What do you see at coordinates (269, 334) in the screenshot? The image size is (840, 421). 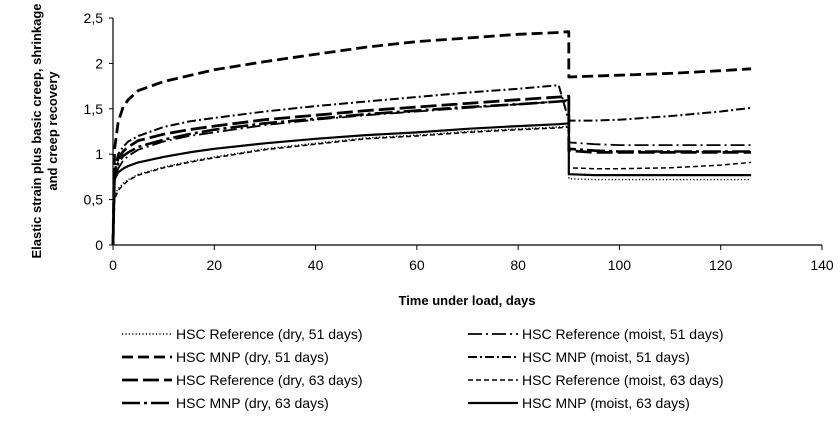 I see `legend-label-1: HSC Reference (dry, 51 days)` at bounding box center [269, 334].